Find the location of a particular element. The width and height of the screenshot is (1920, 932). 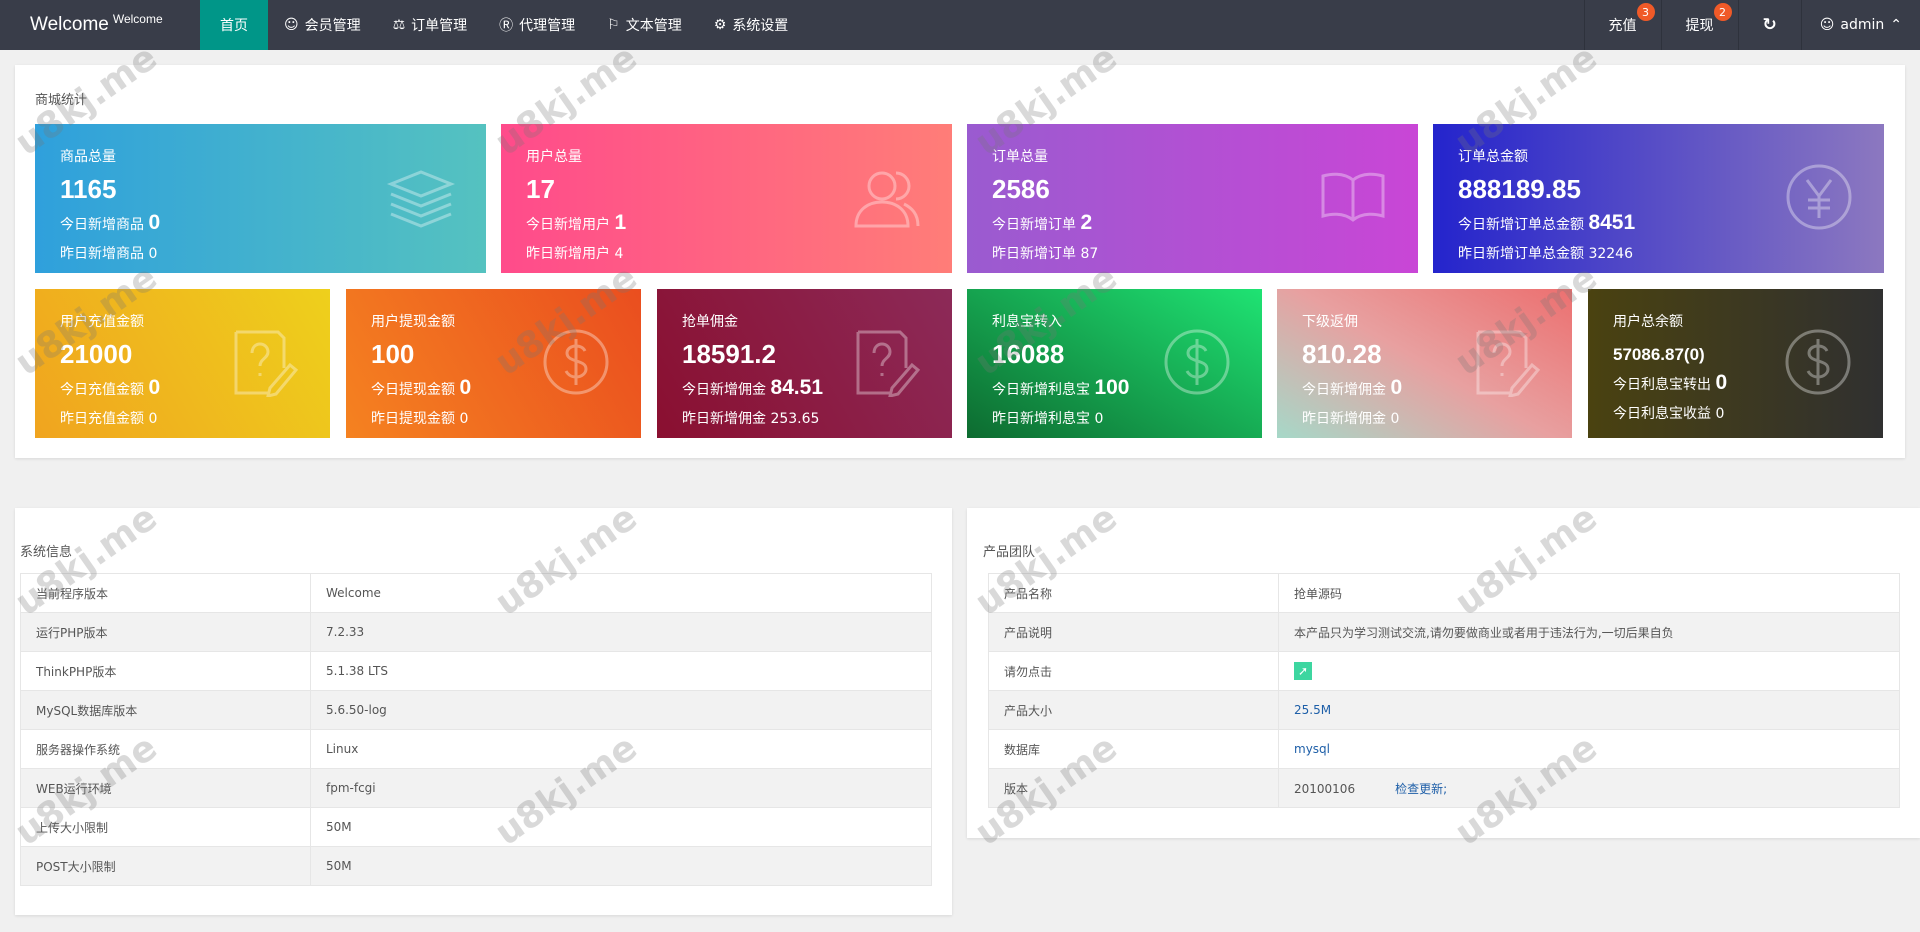

stat-card: 用户提现金额 100 今日提现金额 0 昨日提现金额 0 is located at coordinates (493, 363).